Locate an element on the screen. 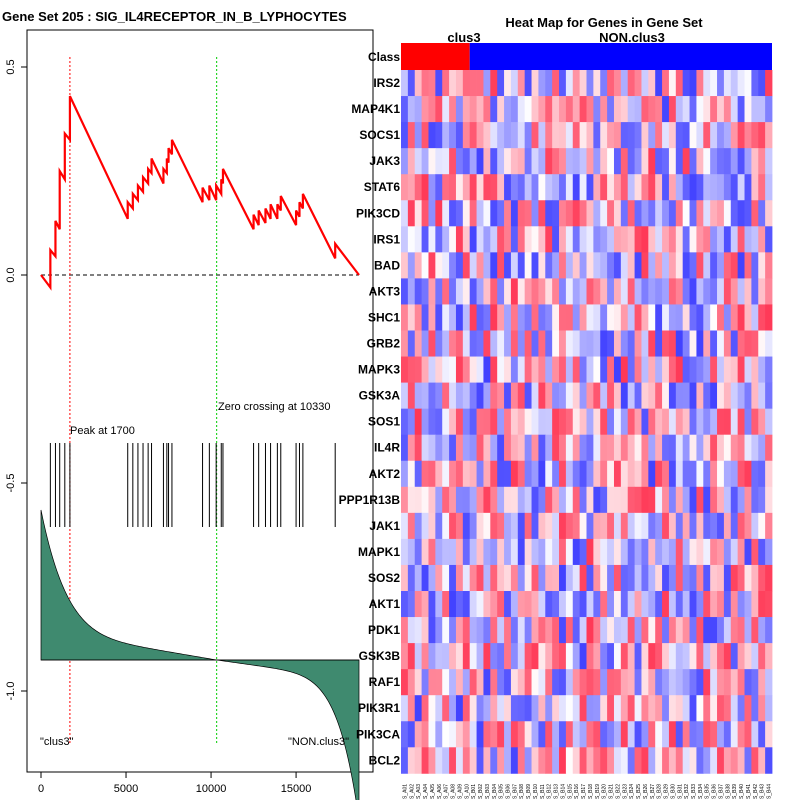 Image resolution: width=800 pixels, height=800 pixels. sample-label: S_B03 is located at coordinates (488, 791).